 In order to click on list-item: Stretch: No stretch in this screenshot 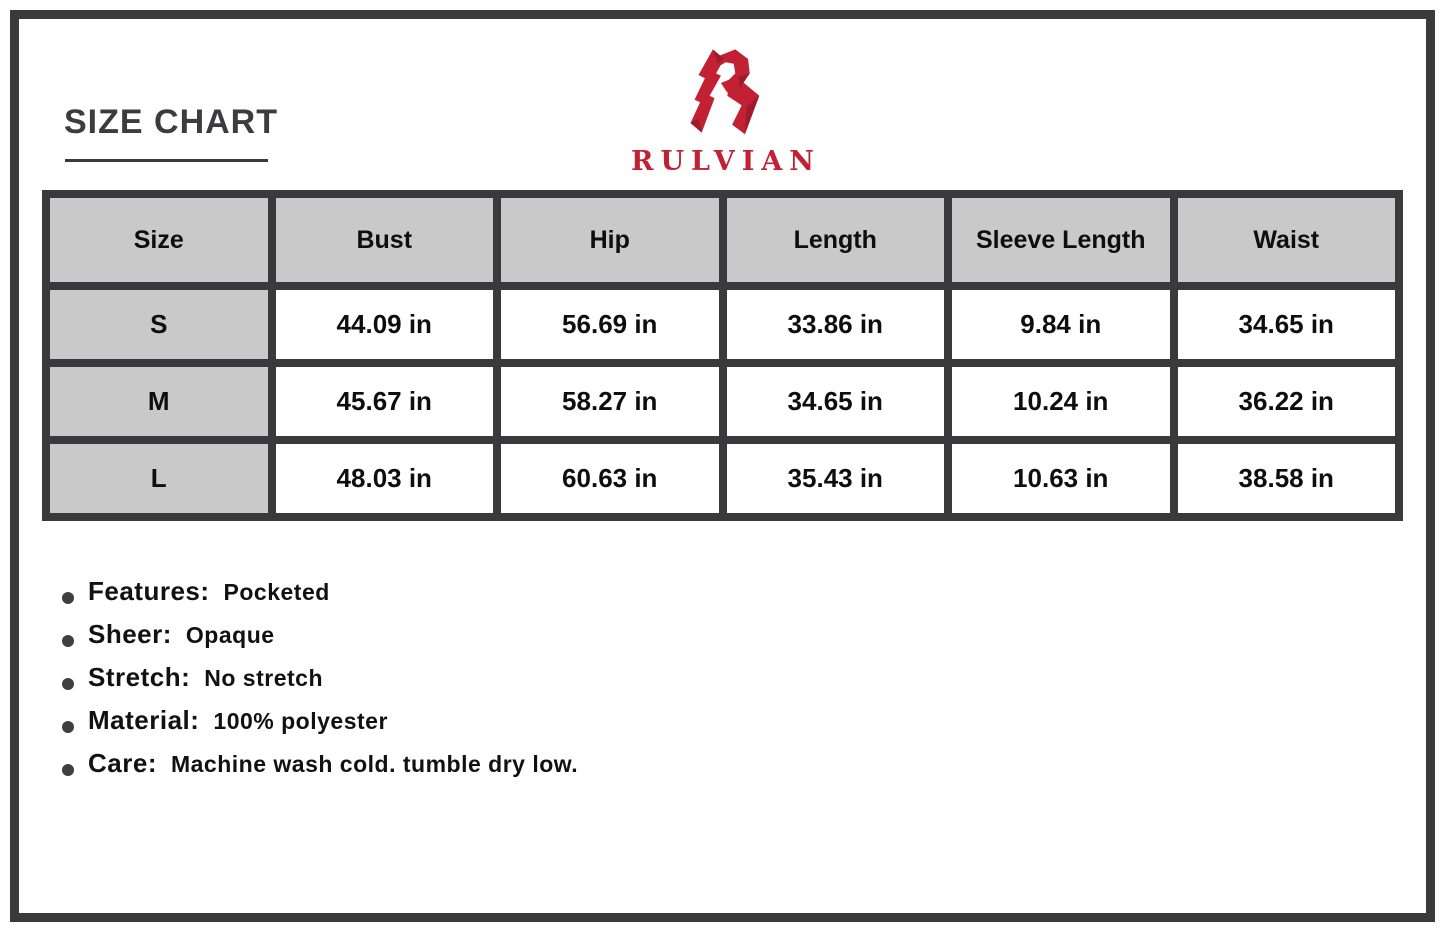, I will do `click(320, 683)`.